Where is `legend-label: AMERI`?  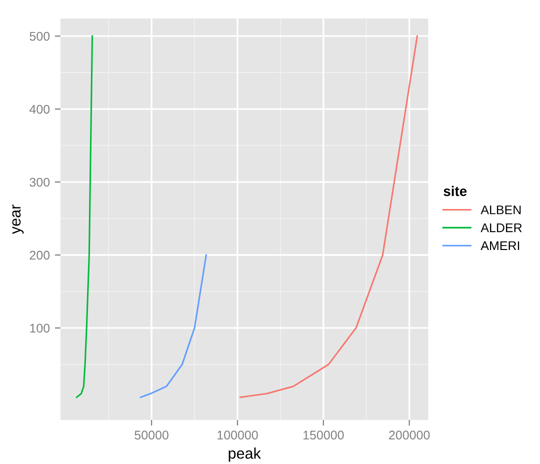 legend-label: AMERI is located at coordinates (500, 245).